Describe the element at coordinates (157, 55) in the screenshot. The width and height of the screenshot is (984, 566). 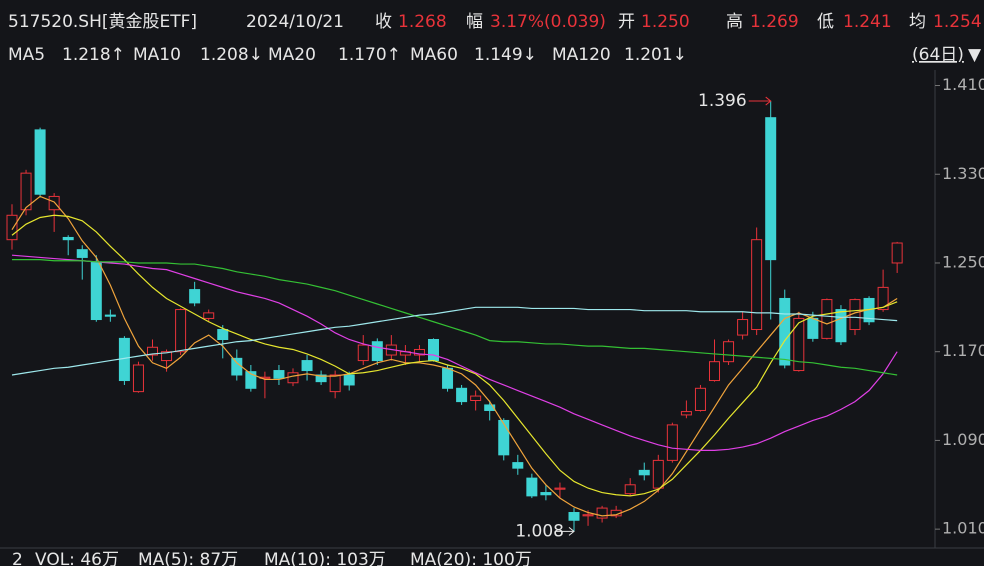
I see `legend-name: MA10` at that location.